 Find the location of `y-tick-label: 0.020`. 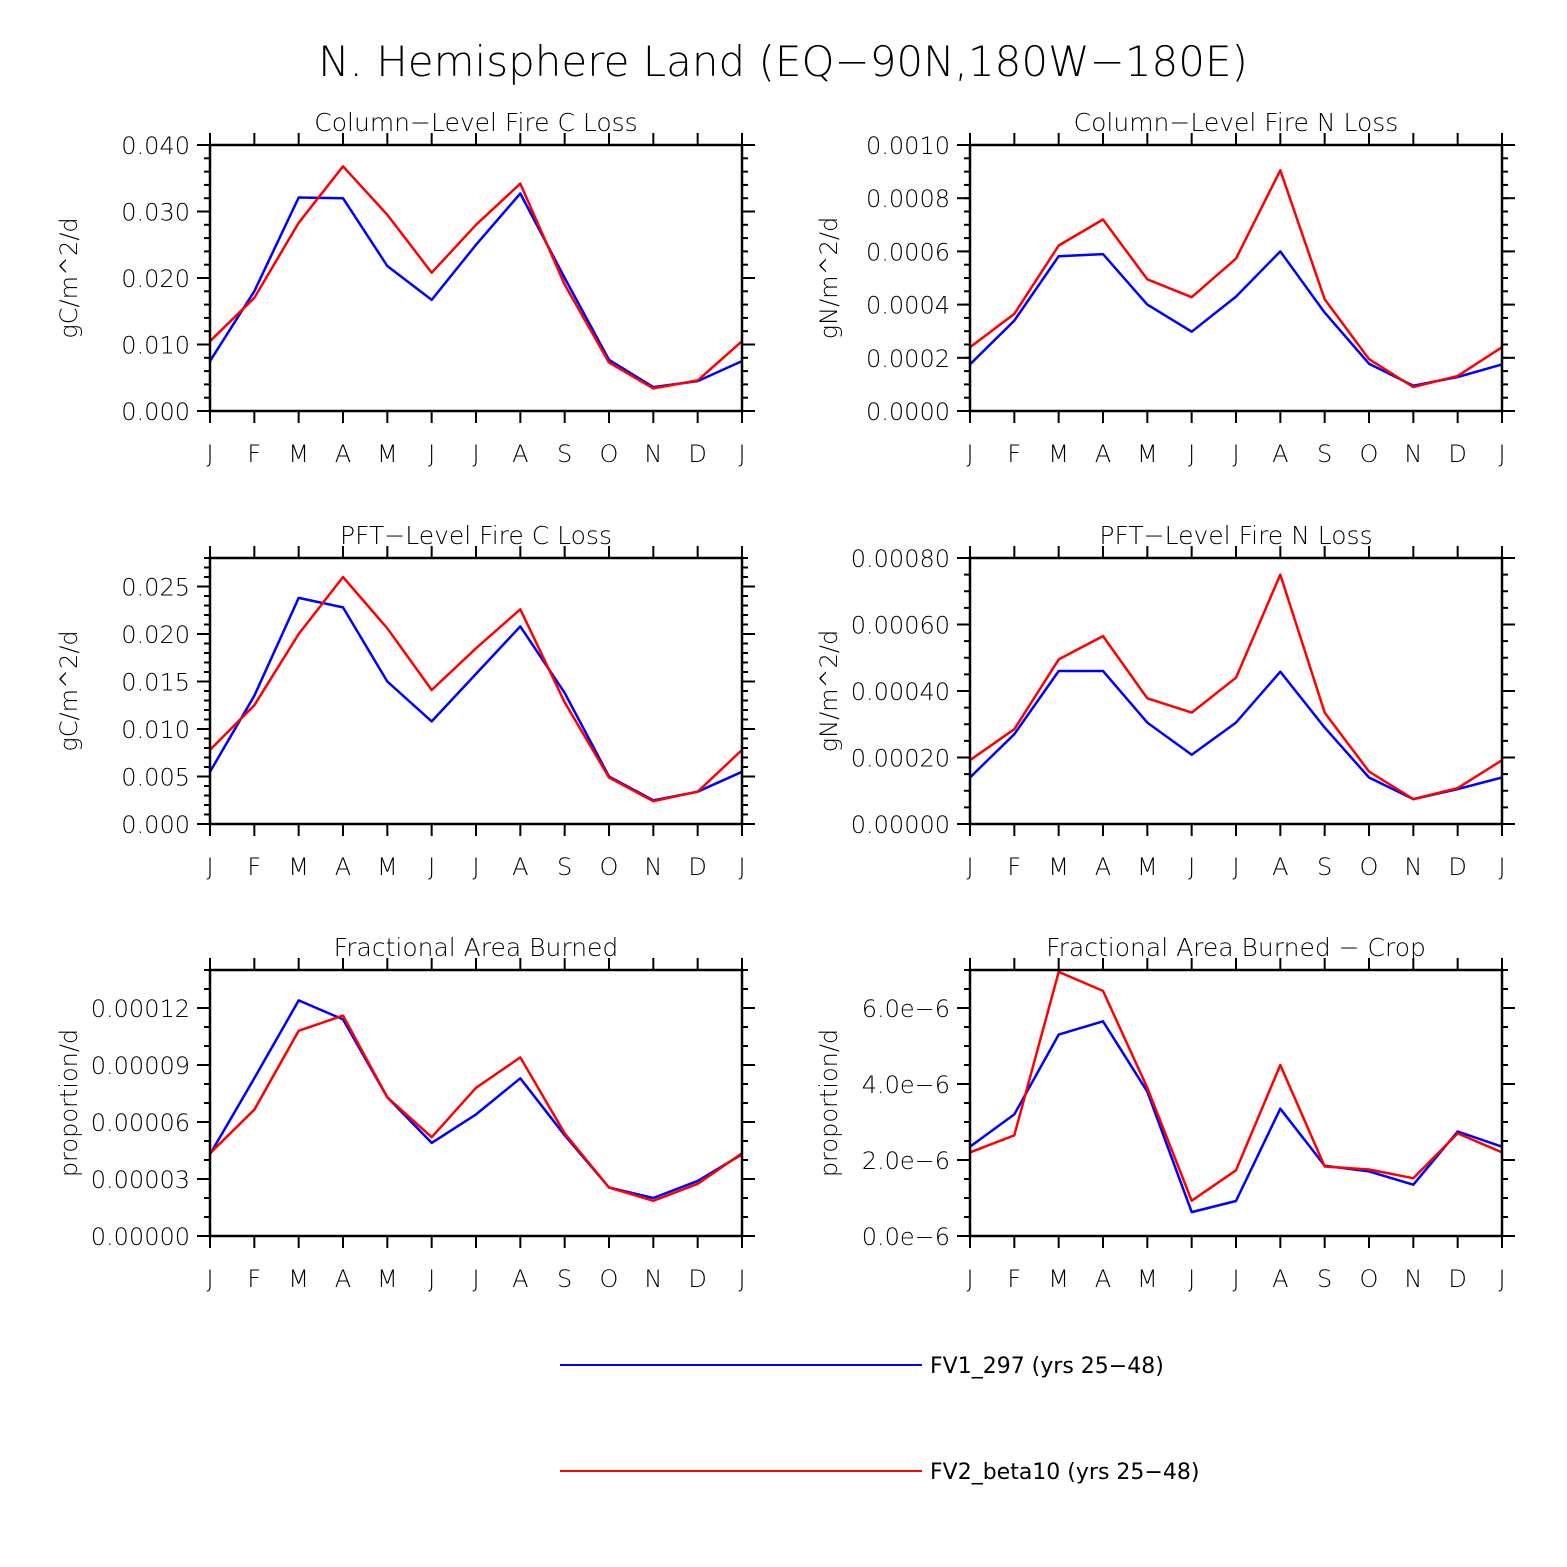

y-tick-label: 0.020 is located at coordinates (155, 279).